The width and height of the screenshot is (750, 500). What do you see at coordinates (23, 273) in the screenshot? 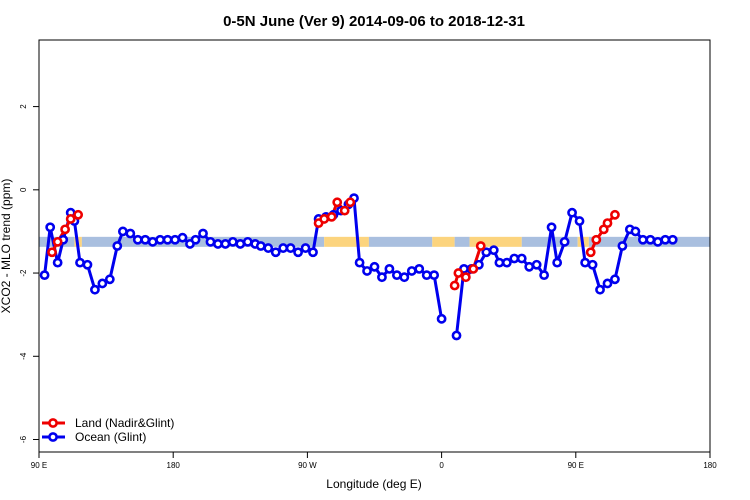
I see `y-tick-label: -2` at bounding box center [23, 273].